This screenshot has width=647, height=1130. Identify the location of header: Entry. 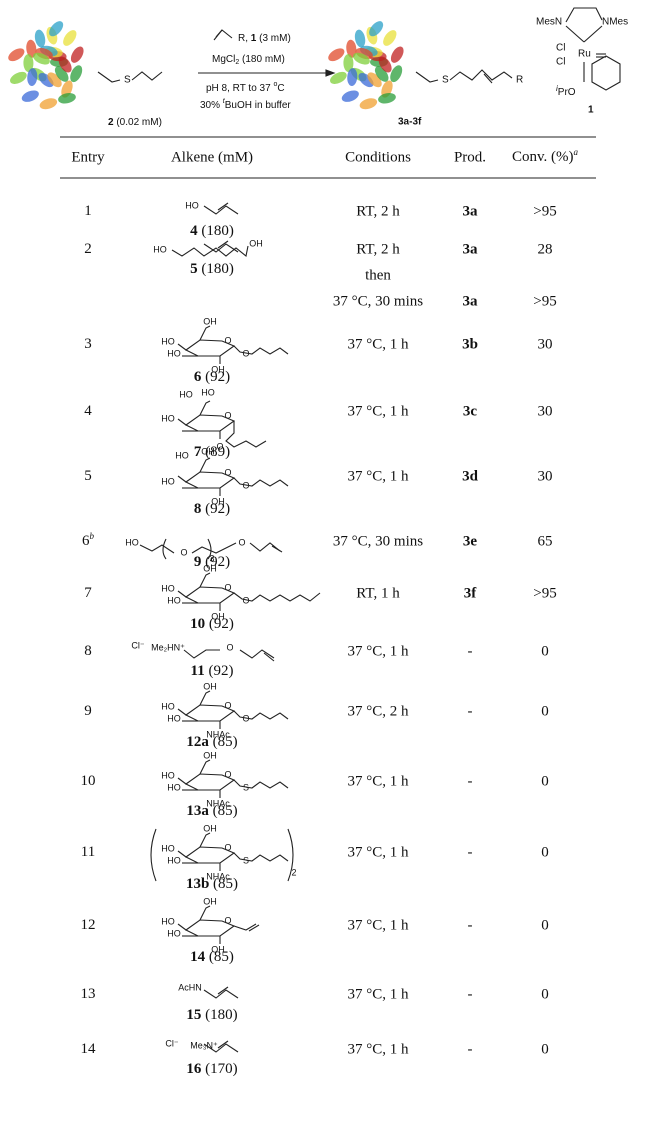
(88, 157).